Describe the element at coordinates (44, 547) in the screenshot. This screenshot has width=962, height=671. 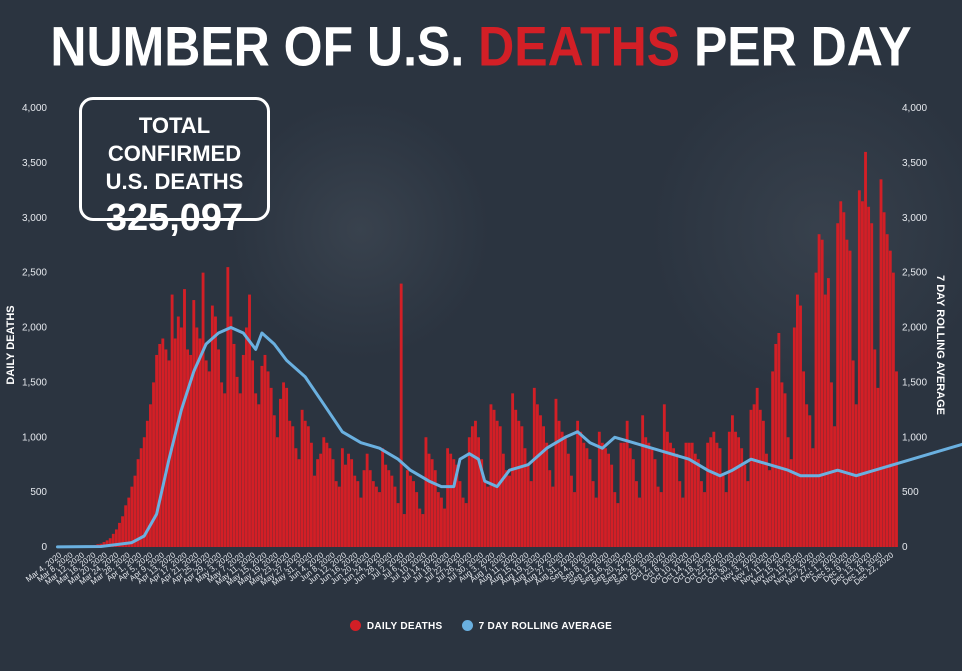
I see `y-tick-label: 0` at that location.